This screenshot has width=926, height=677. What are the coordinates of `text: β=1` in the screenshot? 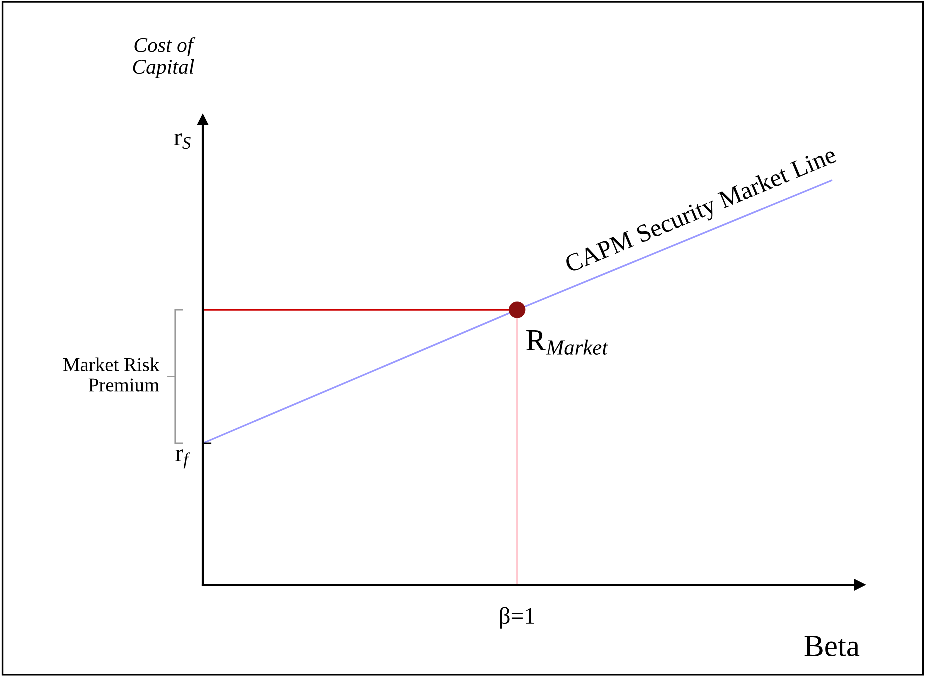 It's located at (517, 618).